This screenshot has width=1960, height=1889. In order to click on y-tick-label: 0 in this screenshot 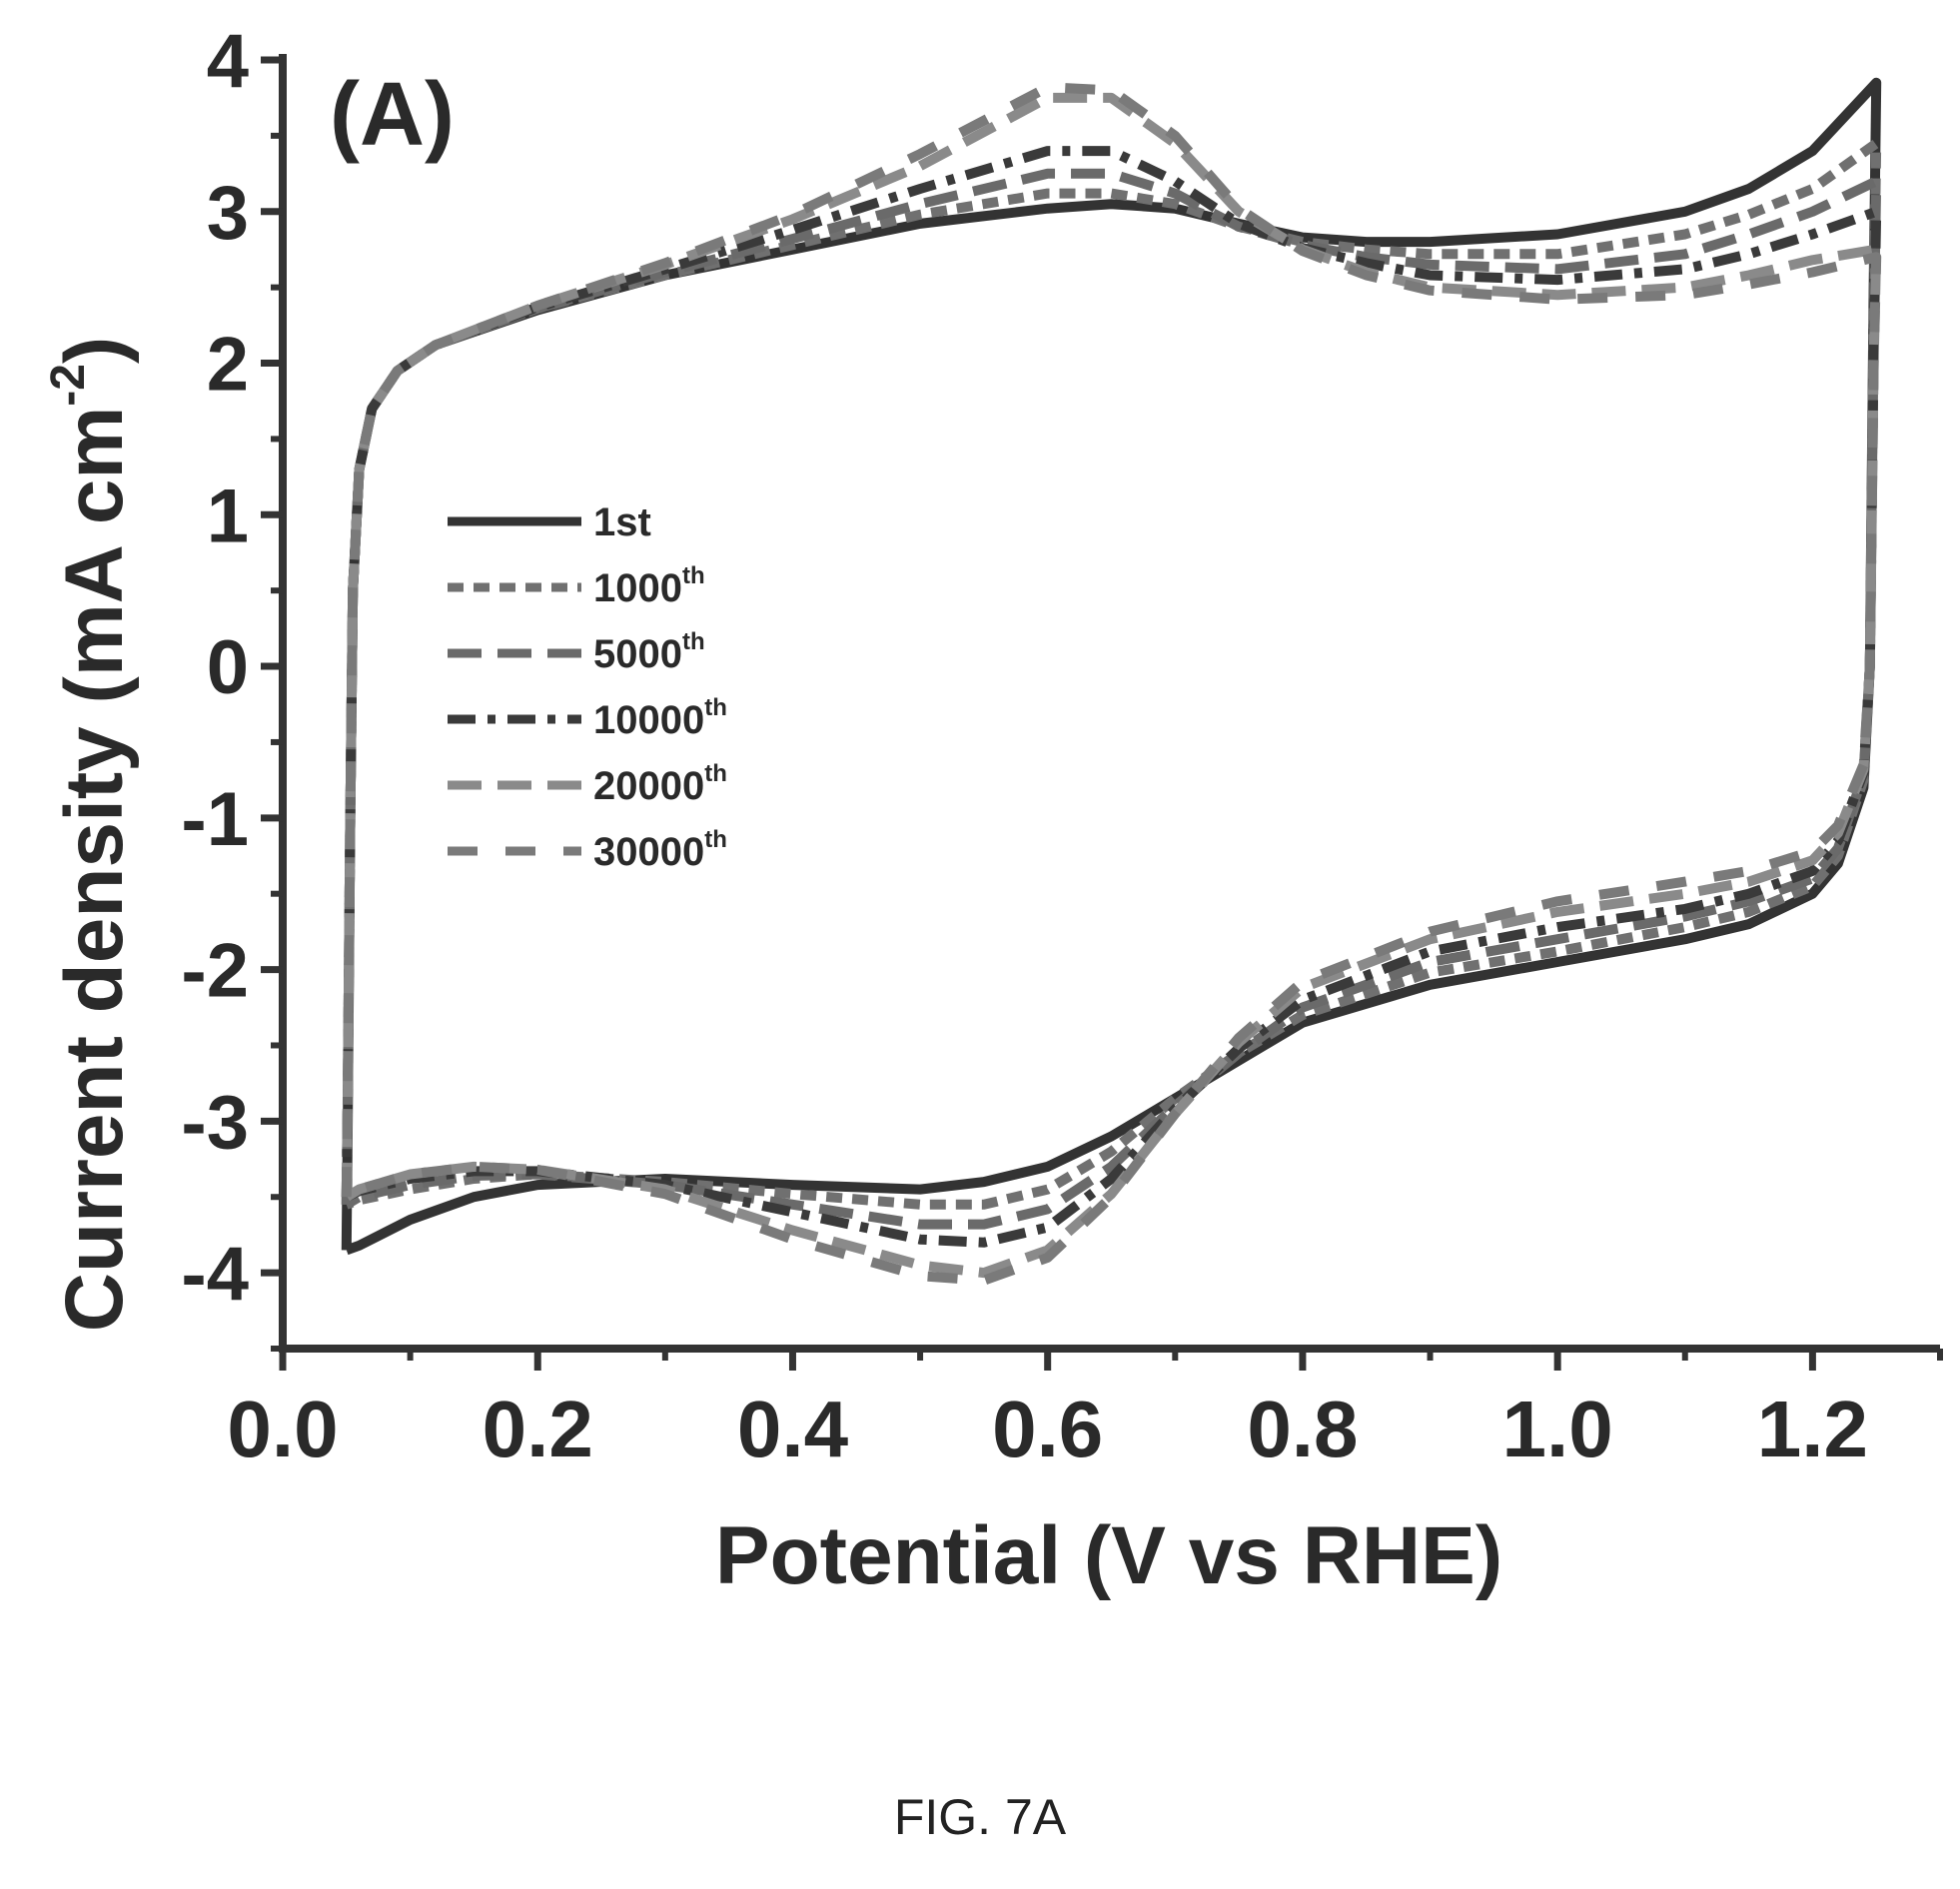, I will do `click(228, 667)`.